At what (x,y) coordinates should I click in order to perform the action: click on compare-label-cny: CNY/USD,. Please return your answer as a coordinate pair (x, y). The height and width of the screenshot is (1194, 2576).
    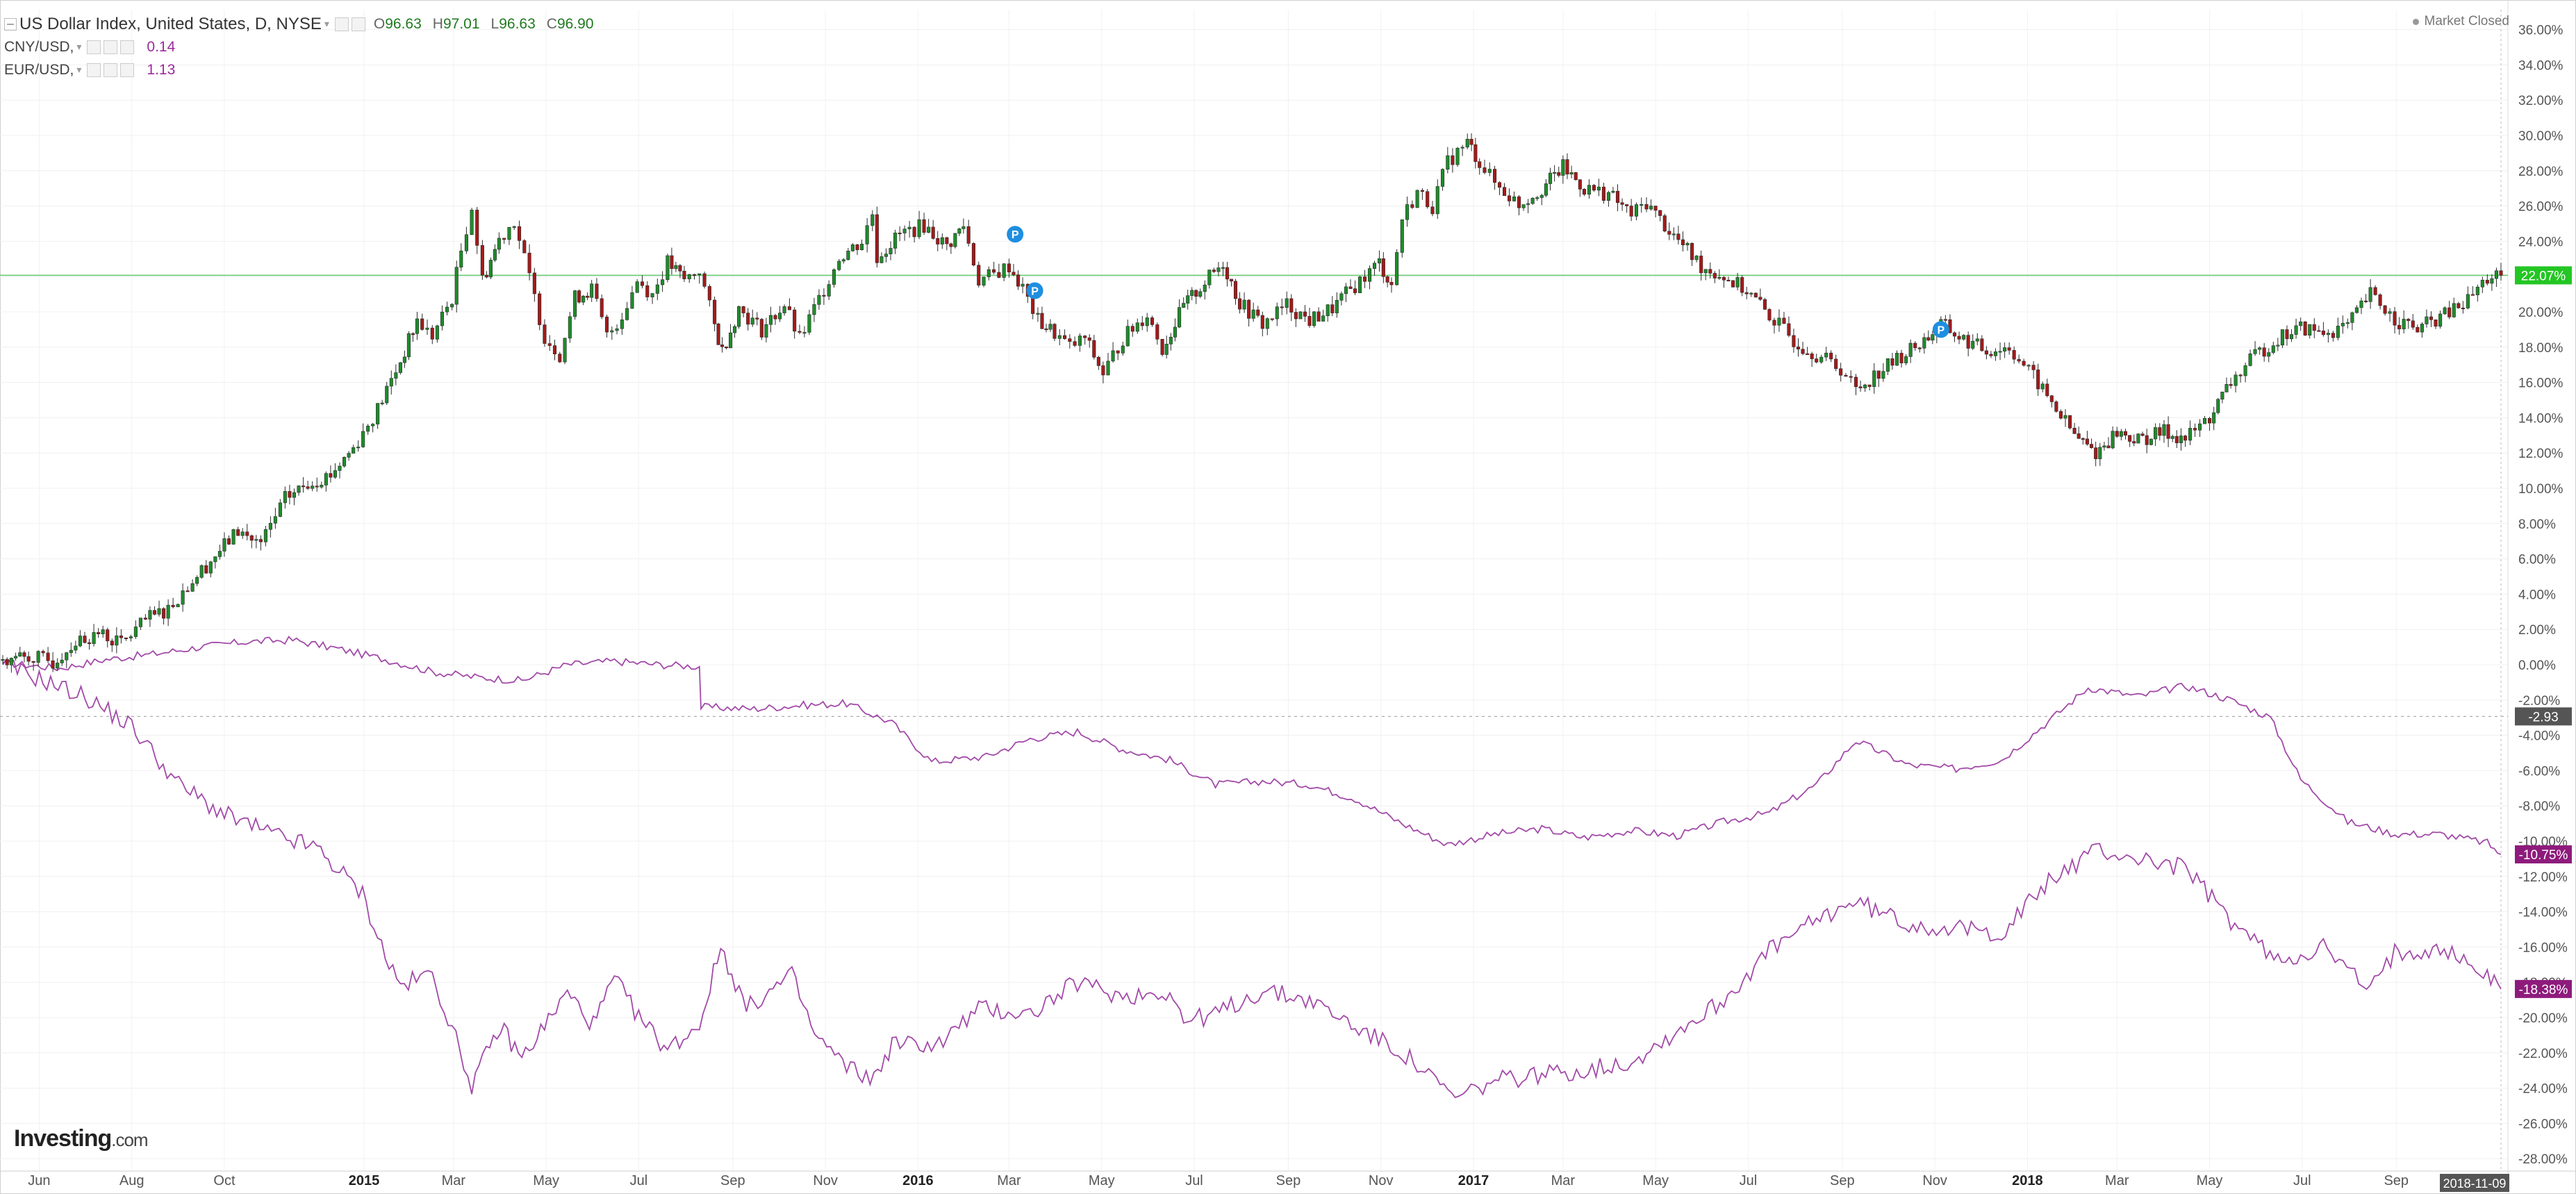
    Looking at the image, I should click on (39, 46).